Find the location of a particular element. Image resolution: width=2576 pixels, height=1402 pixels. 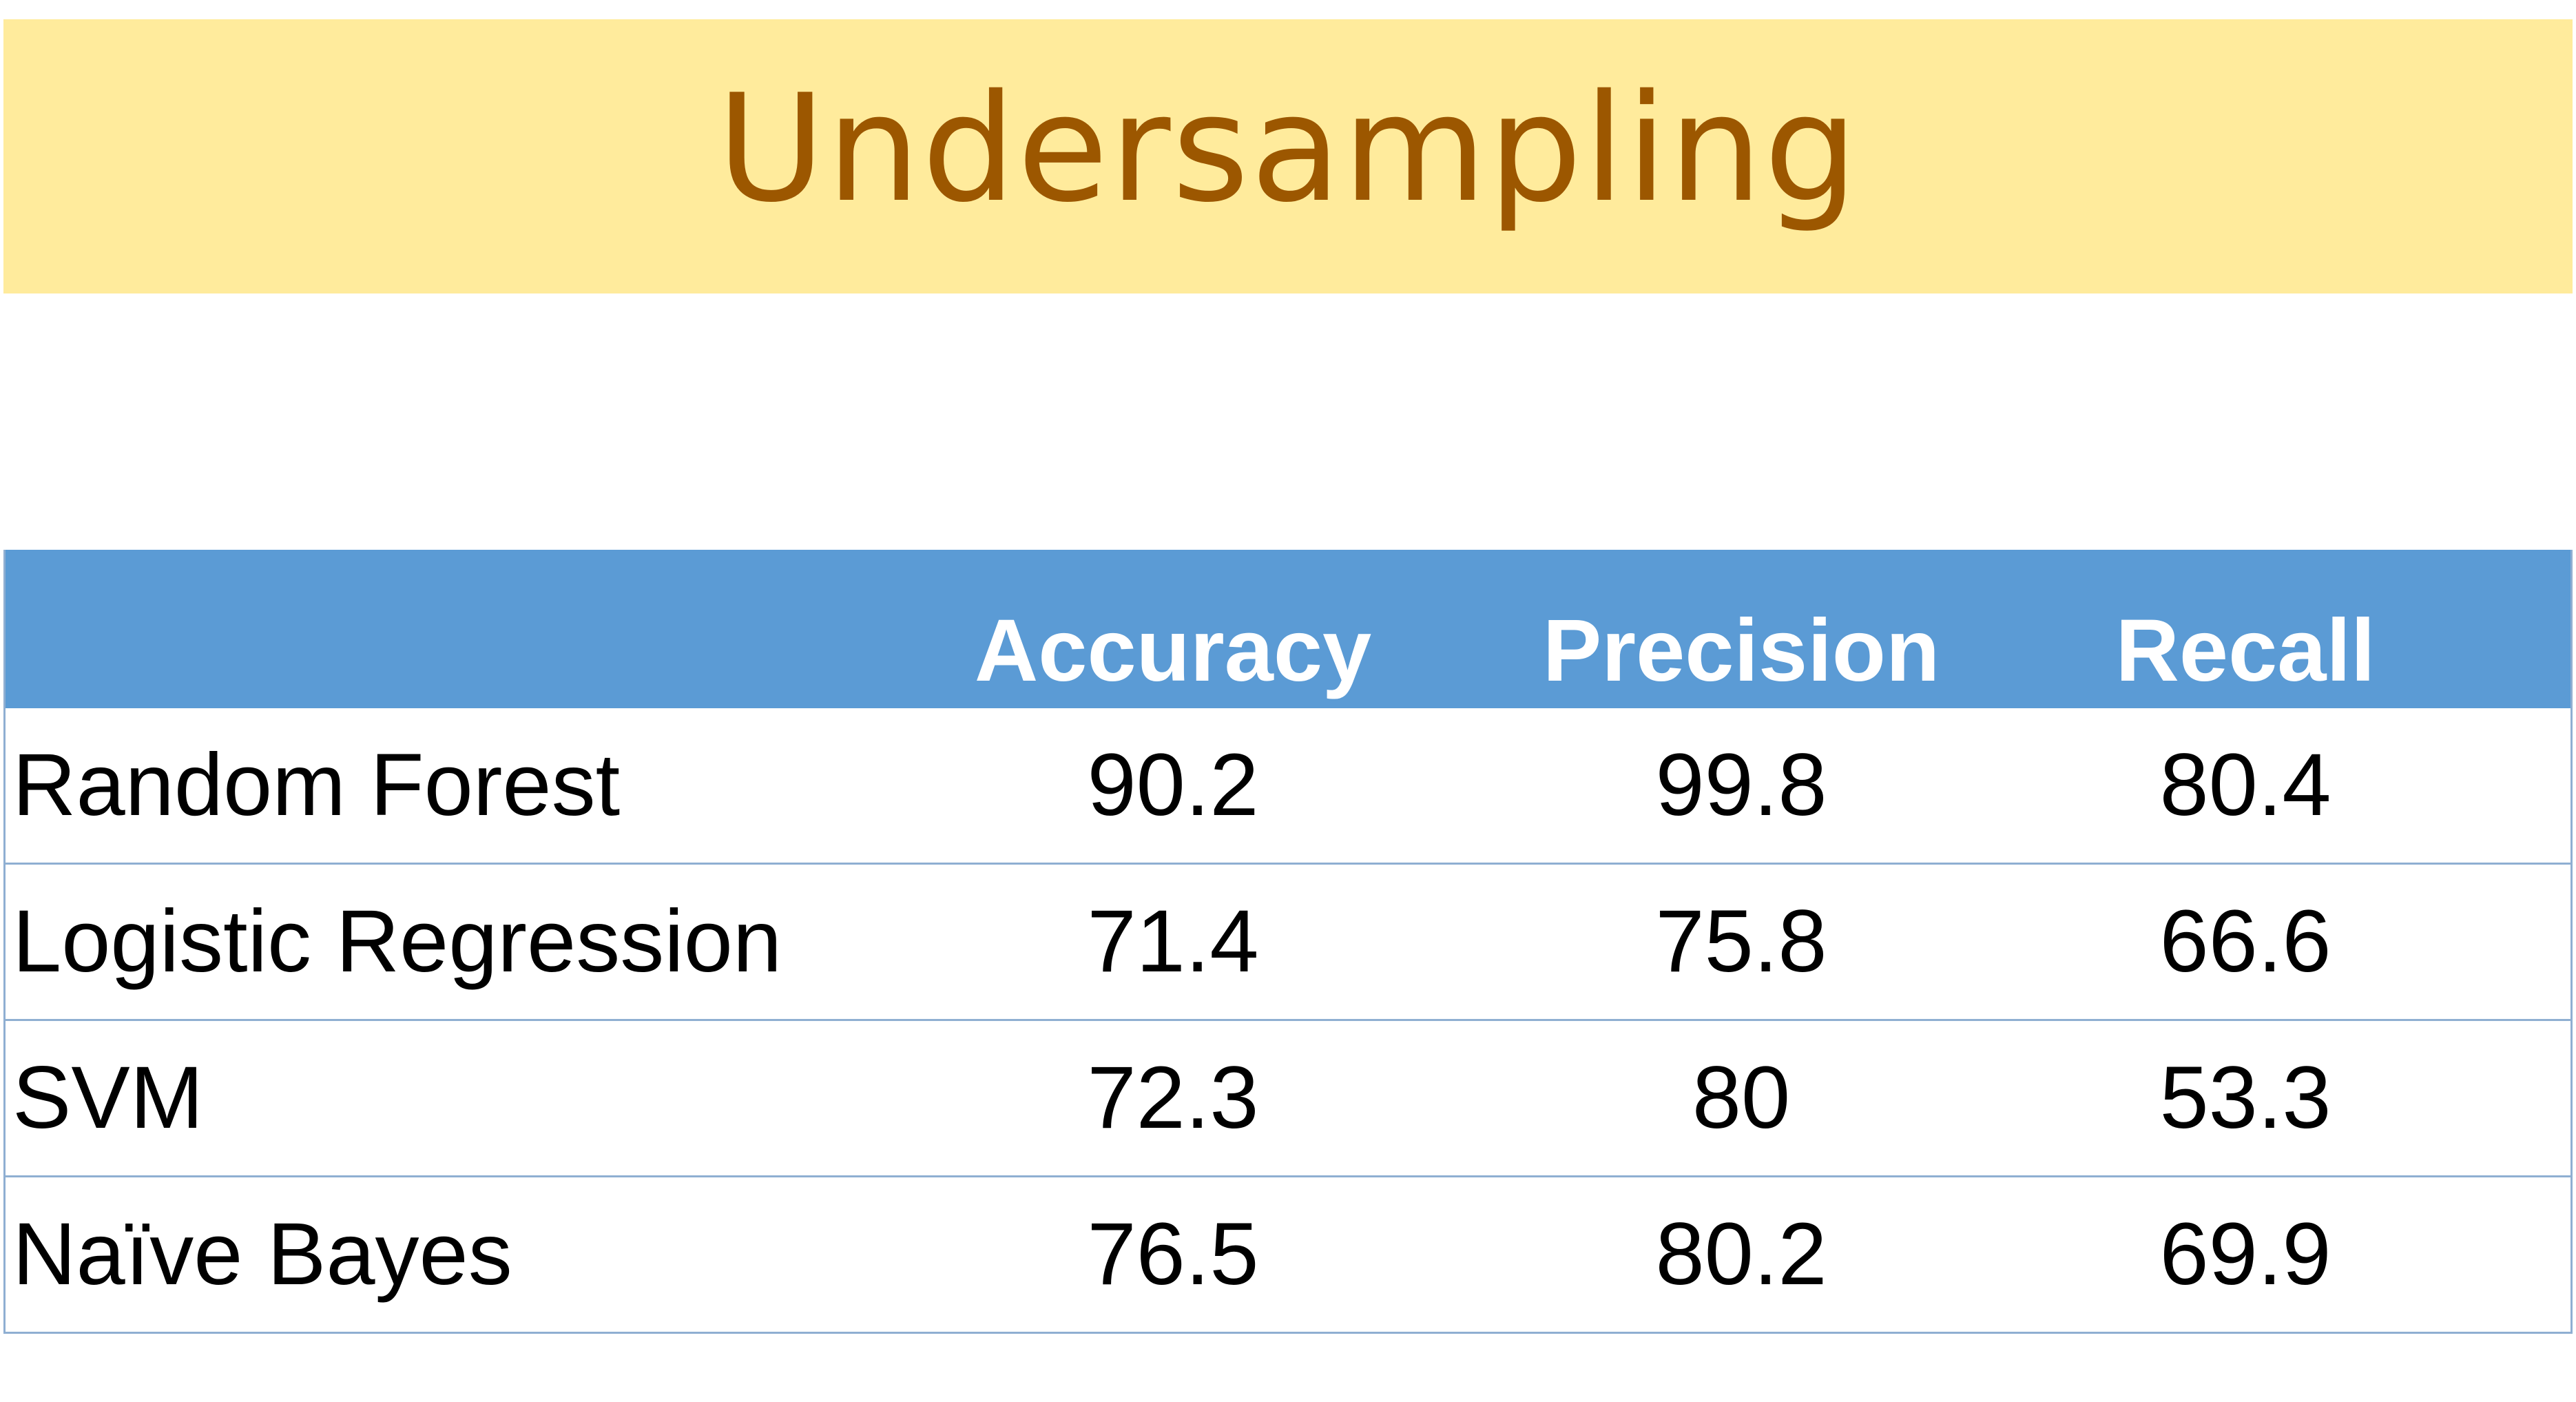

table-row: Random Forest 90.2 99.8 80.4 is located at coordinates (1288, 786).